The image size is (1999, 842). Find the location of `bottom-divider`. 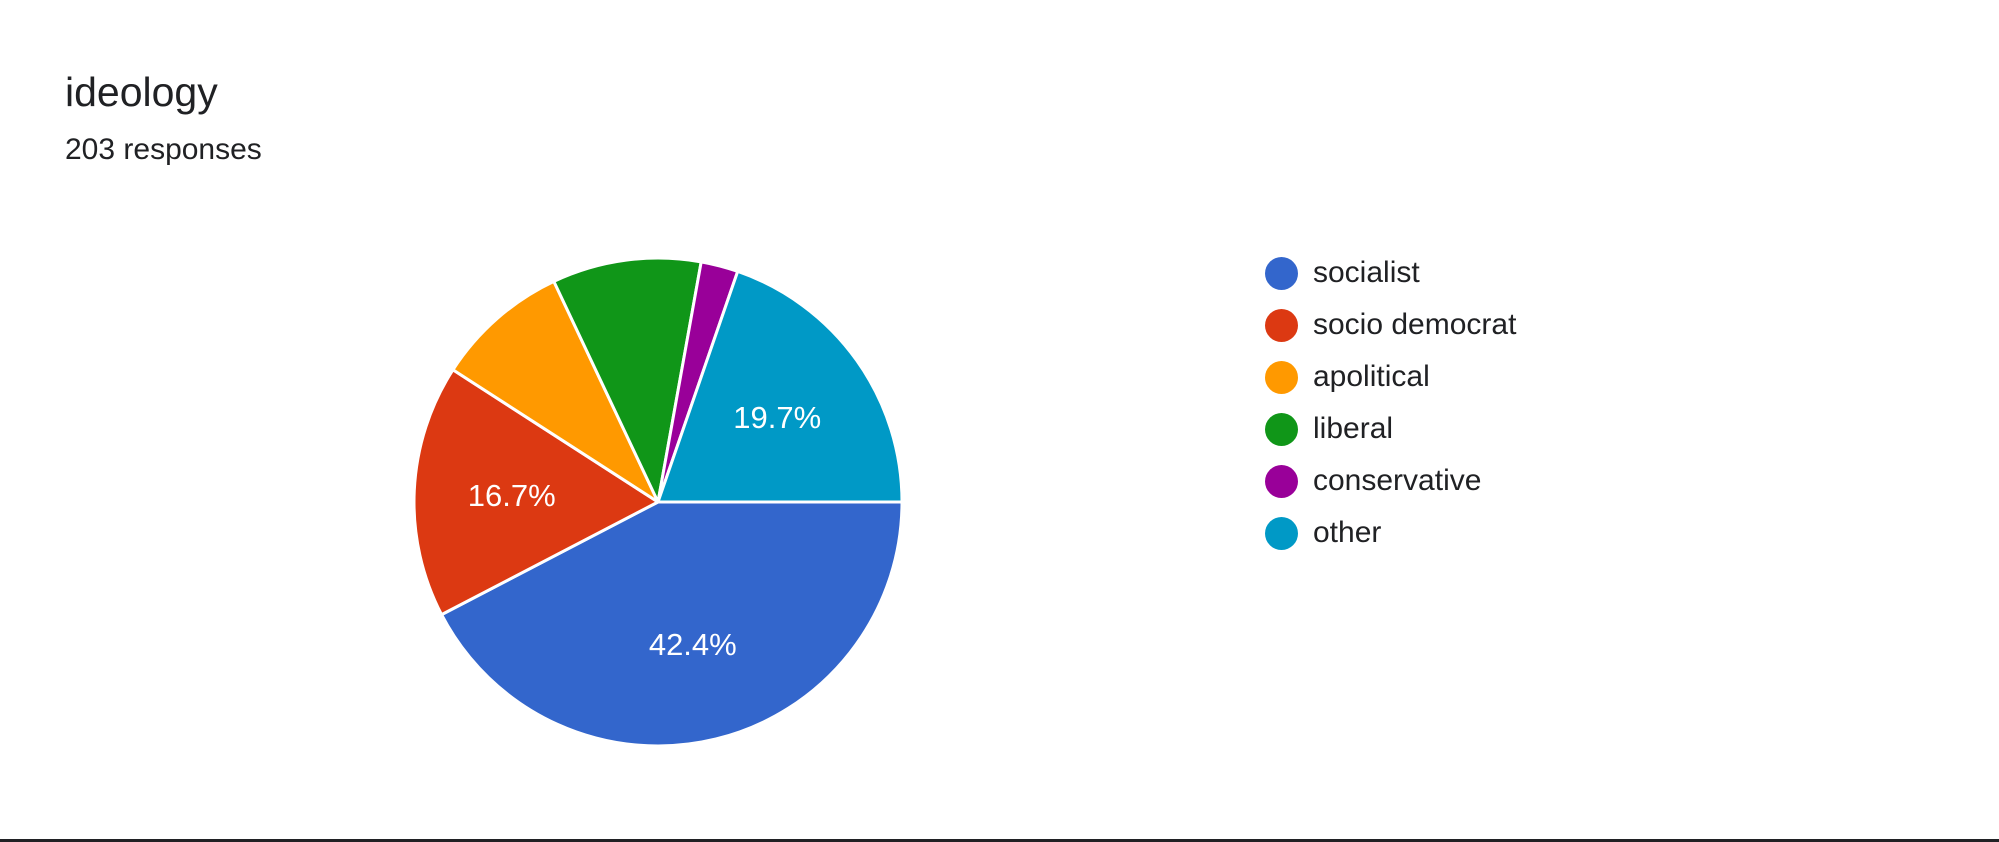

bottom-divider is located at coordinates (999, 840).